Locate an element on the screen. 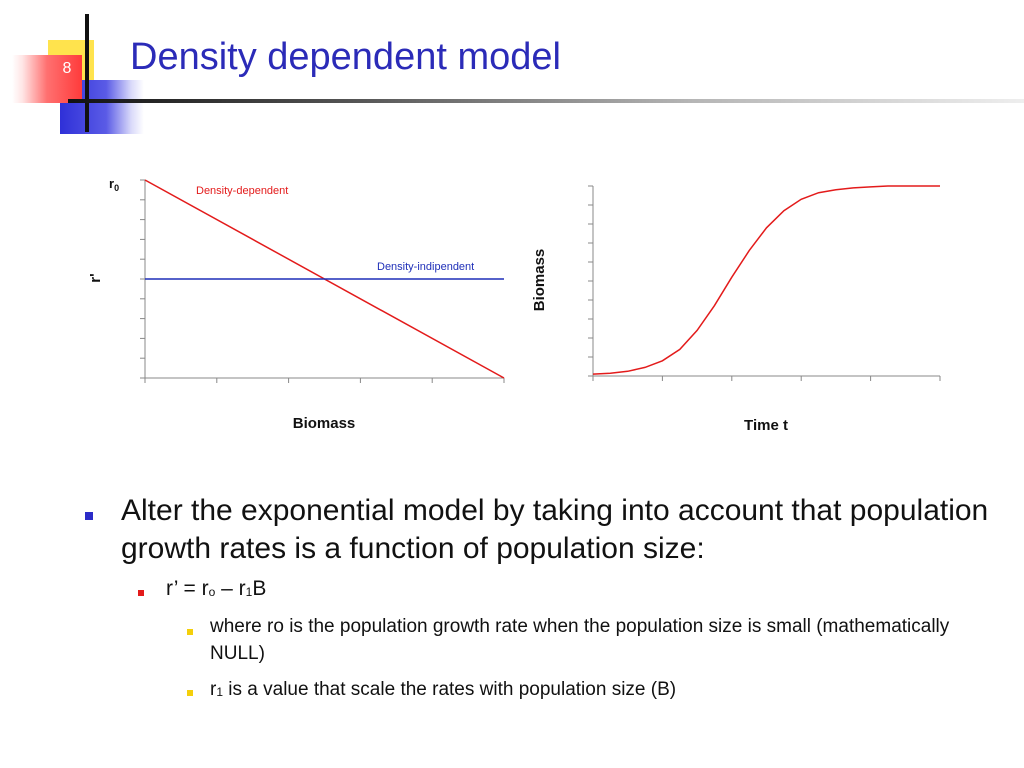  right-chart-ticks is located at coordinates (764, 283).